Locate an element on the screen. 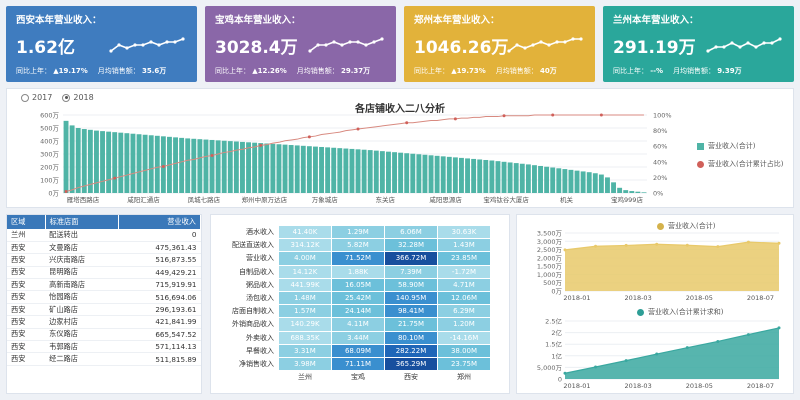  table-row: 西安 经二路店 511,815.89 is located at coordinates (104, 359).